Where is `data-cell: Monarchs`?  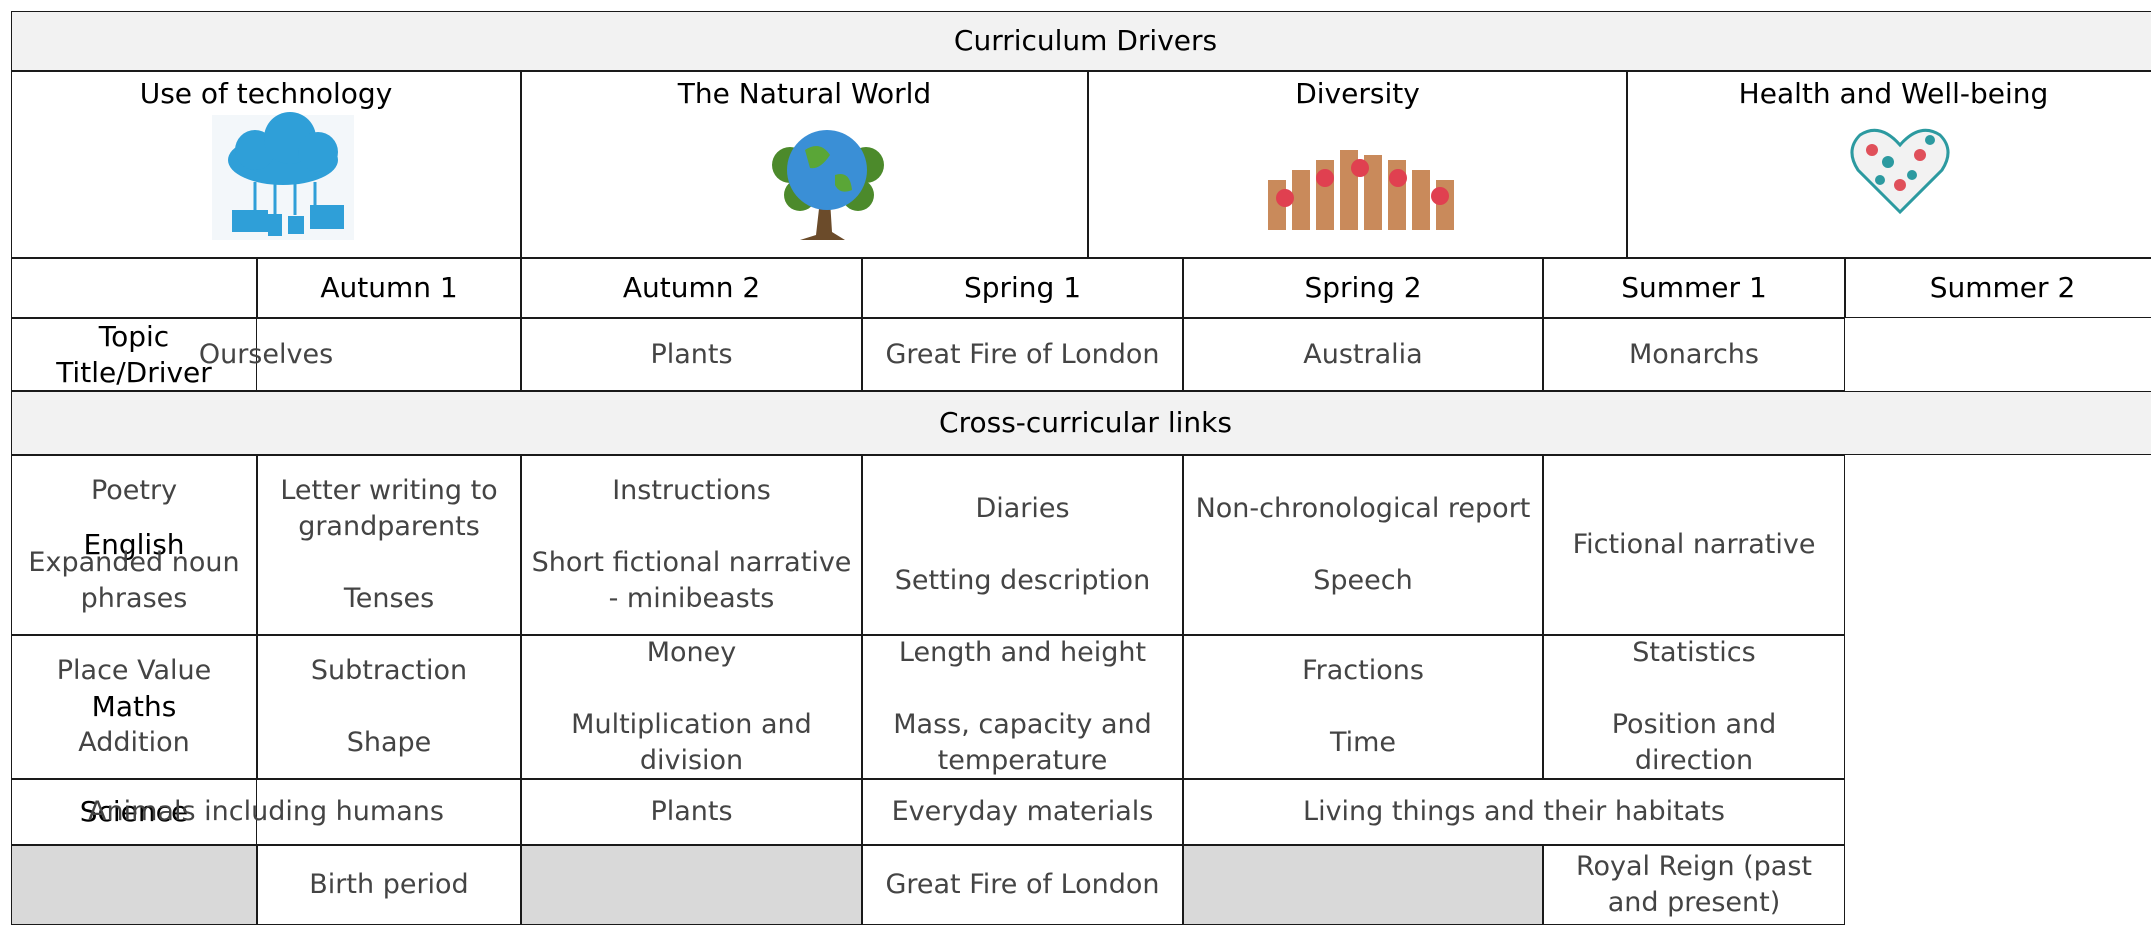 data-cell: Monarchs is located at coordinates (1694, 354).